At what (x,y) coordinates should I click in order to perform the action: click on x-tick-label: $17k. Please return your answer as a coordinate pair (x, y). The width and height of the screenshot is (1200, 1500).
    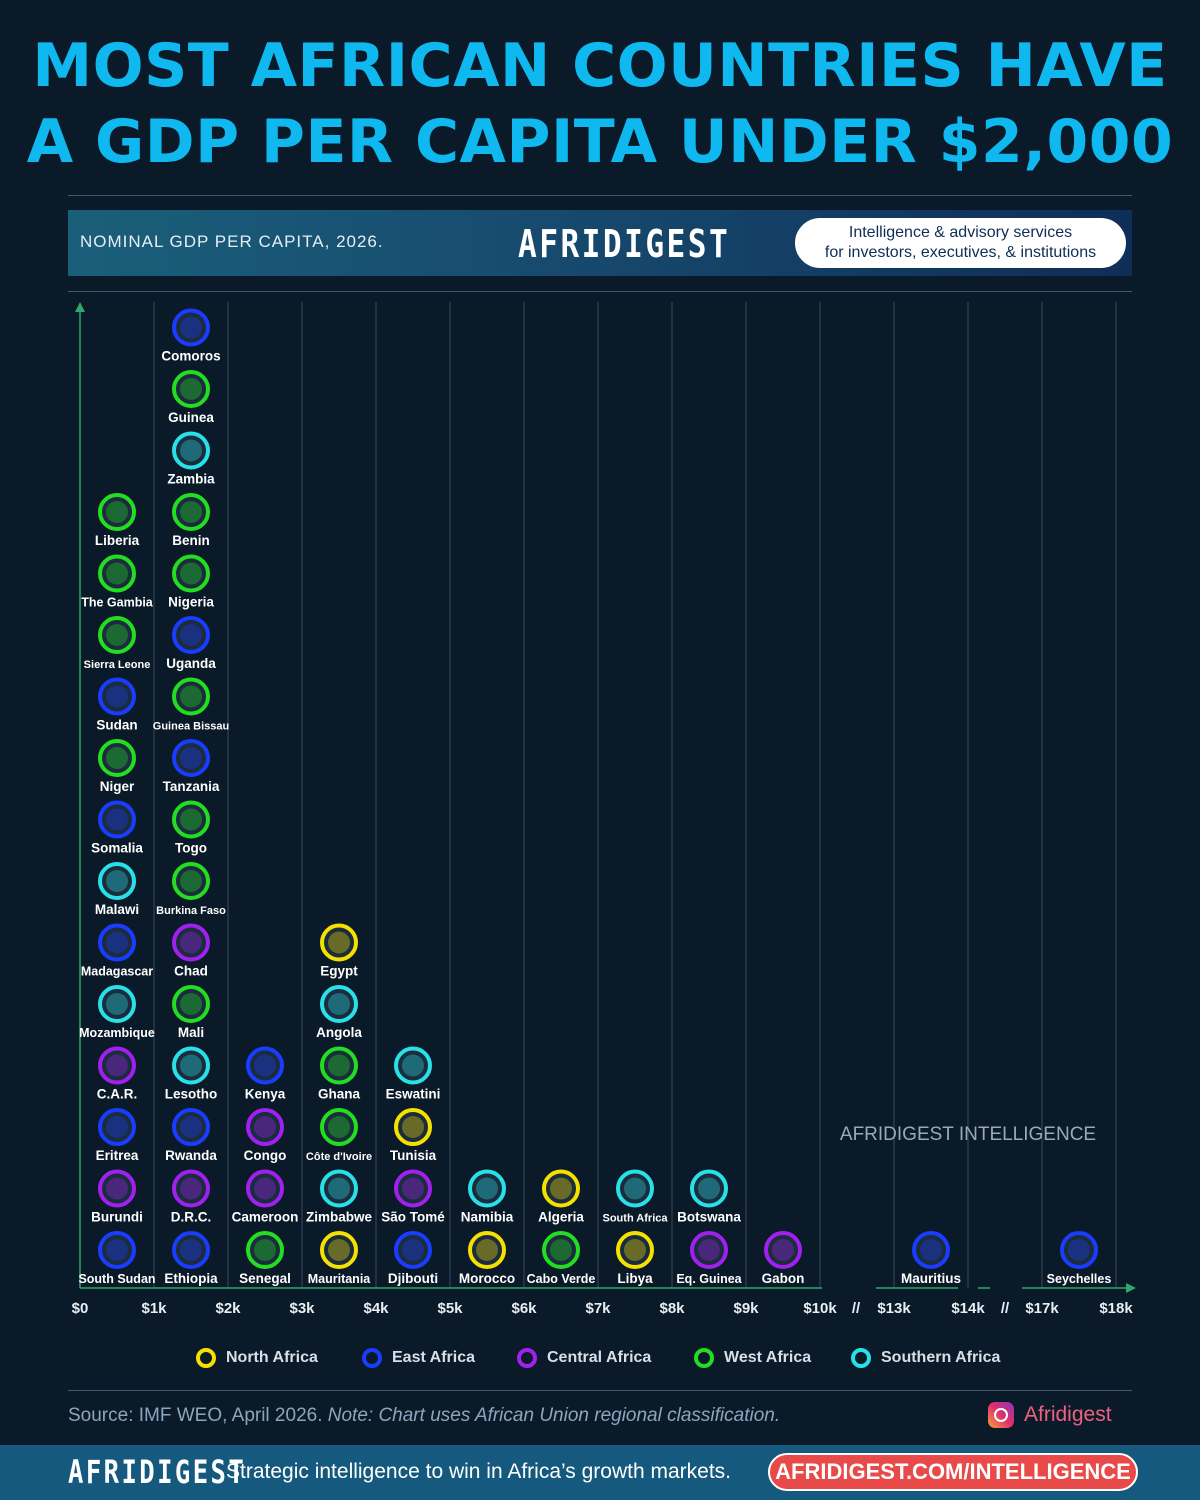
    Looking at the image, I should click on (1042, 1308).